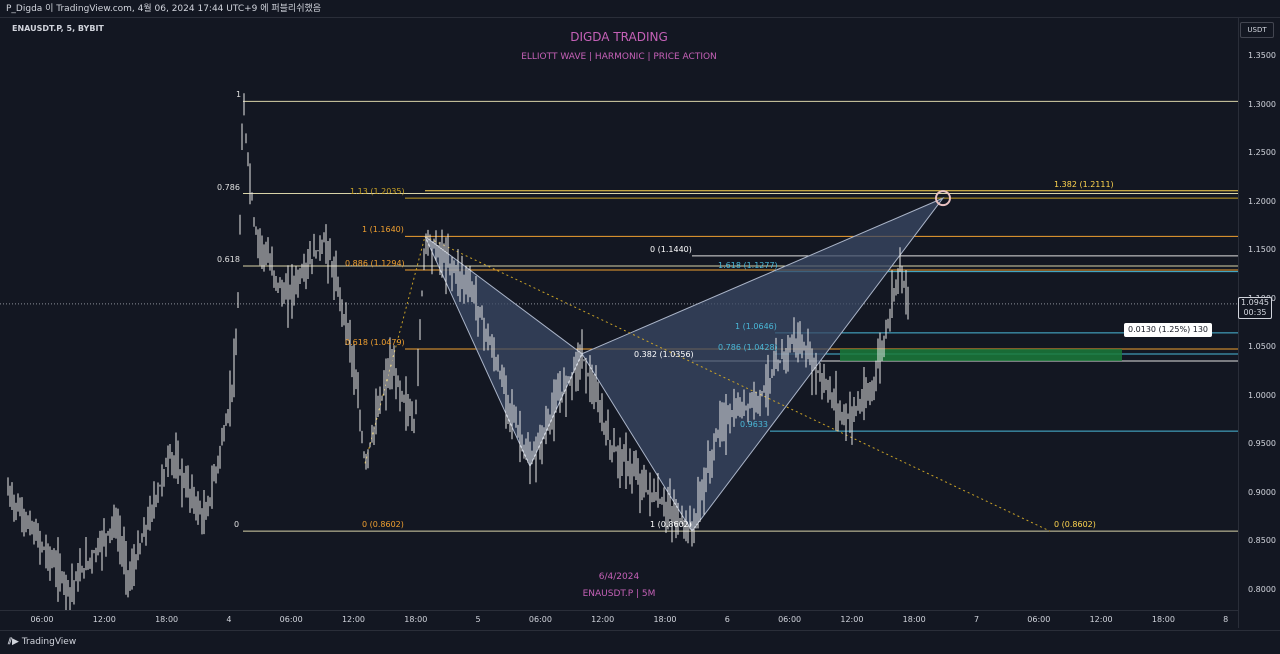 The width and height of the screenshot is (1280, 654). What do you see at coordinates (1226, 619) in the screenshot?
I see `time-tick-label: 8` at bounding box center [1226, 619].